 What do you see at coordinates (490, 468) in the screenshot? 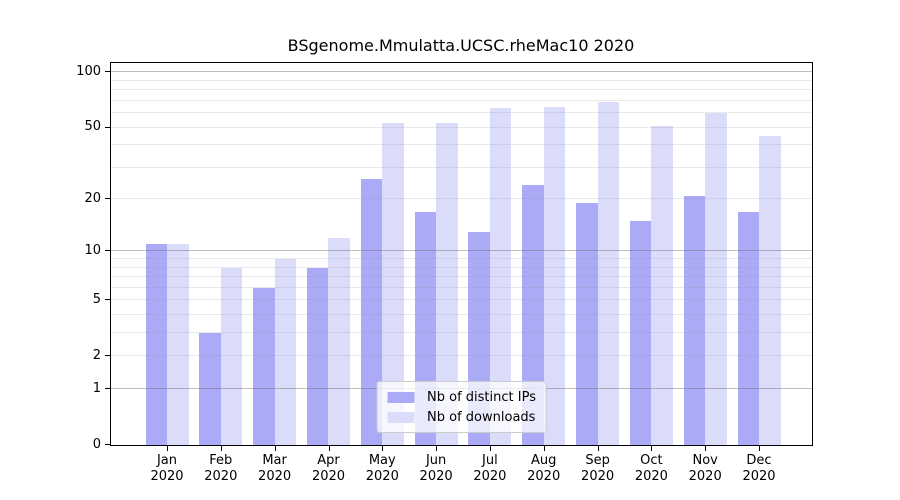
I see `x-tick-label: Jul 2020` at bounding box center [490, 468].